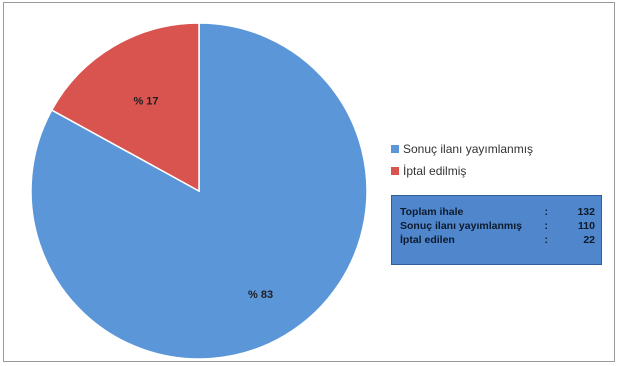 This screenshot has width=620, height=366. What do you see at coordinates (461, 226) in the screenshot?
I see `summary-label: Sonuç ilanı yayımlanmış` at bounding box center [461, 226].